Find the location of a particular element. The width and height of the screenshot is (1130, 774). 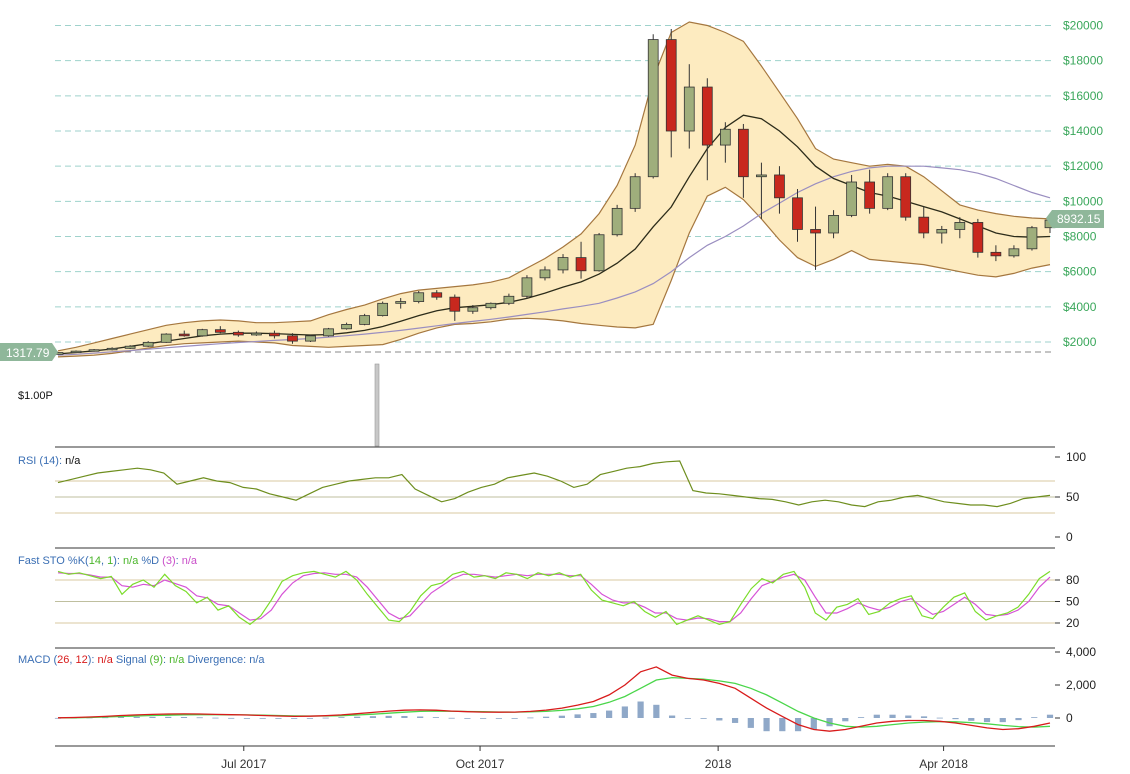

sto-axis: 80 50 20 is located at coordinates (1067, 601).